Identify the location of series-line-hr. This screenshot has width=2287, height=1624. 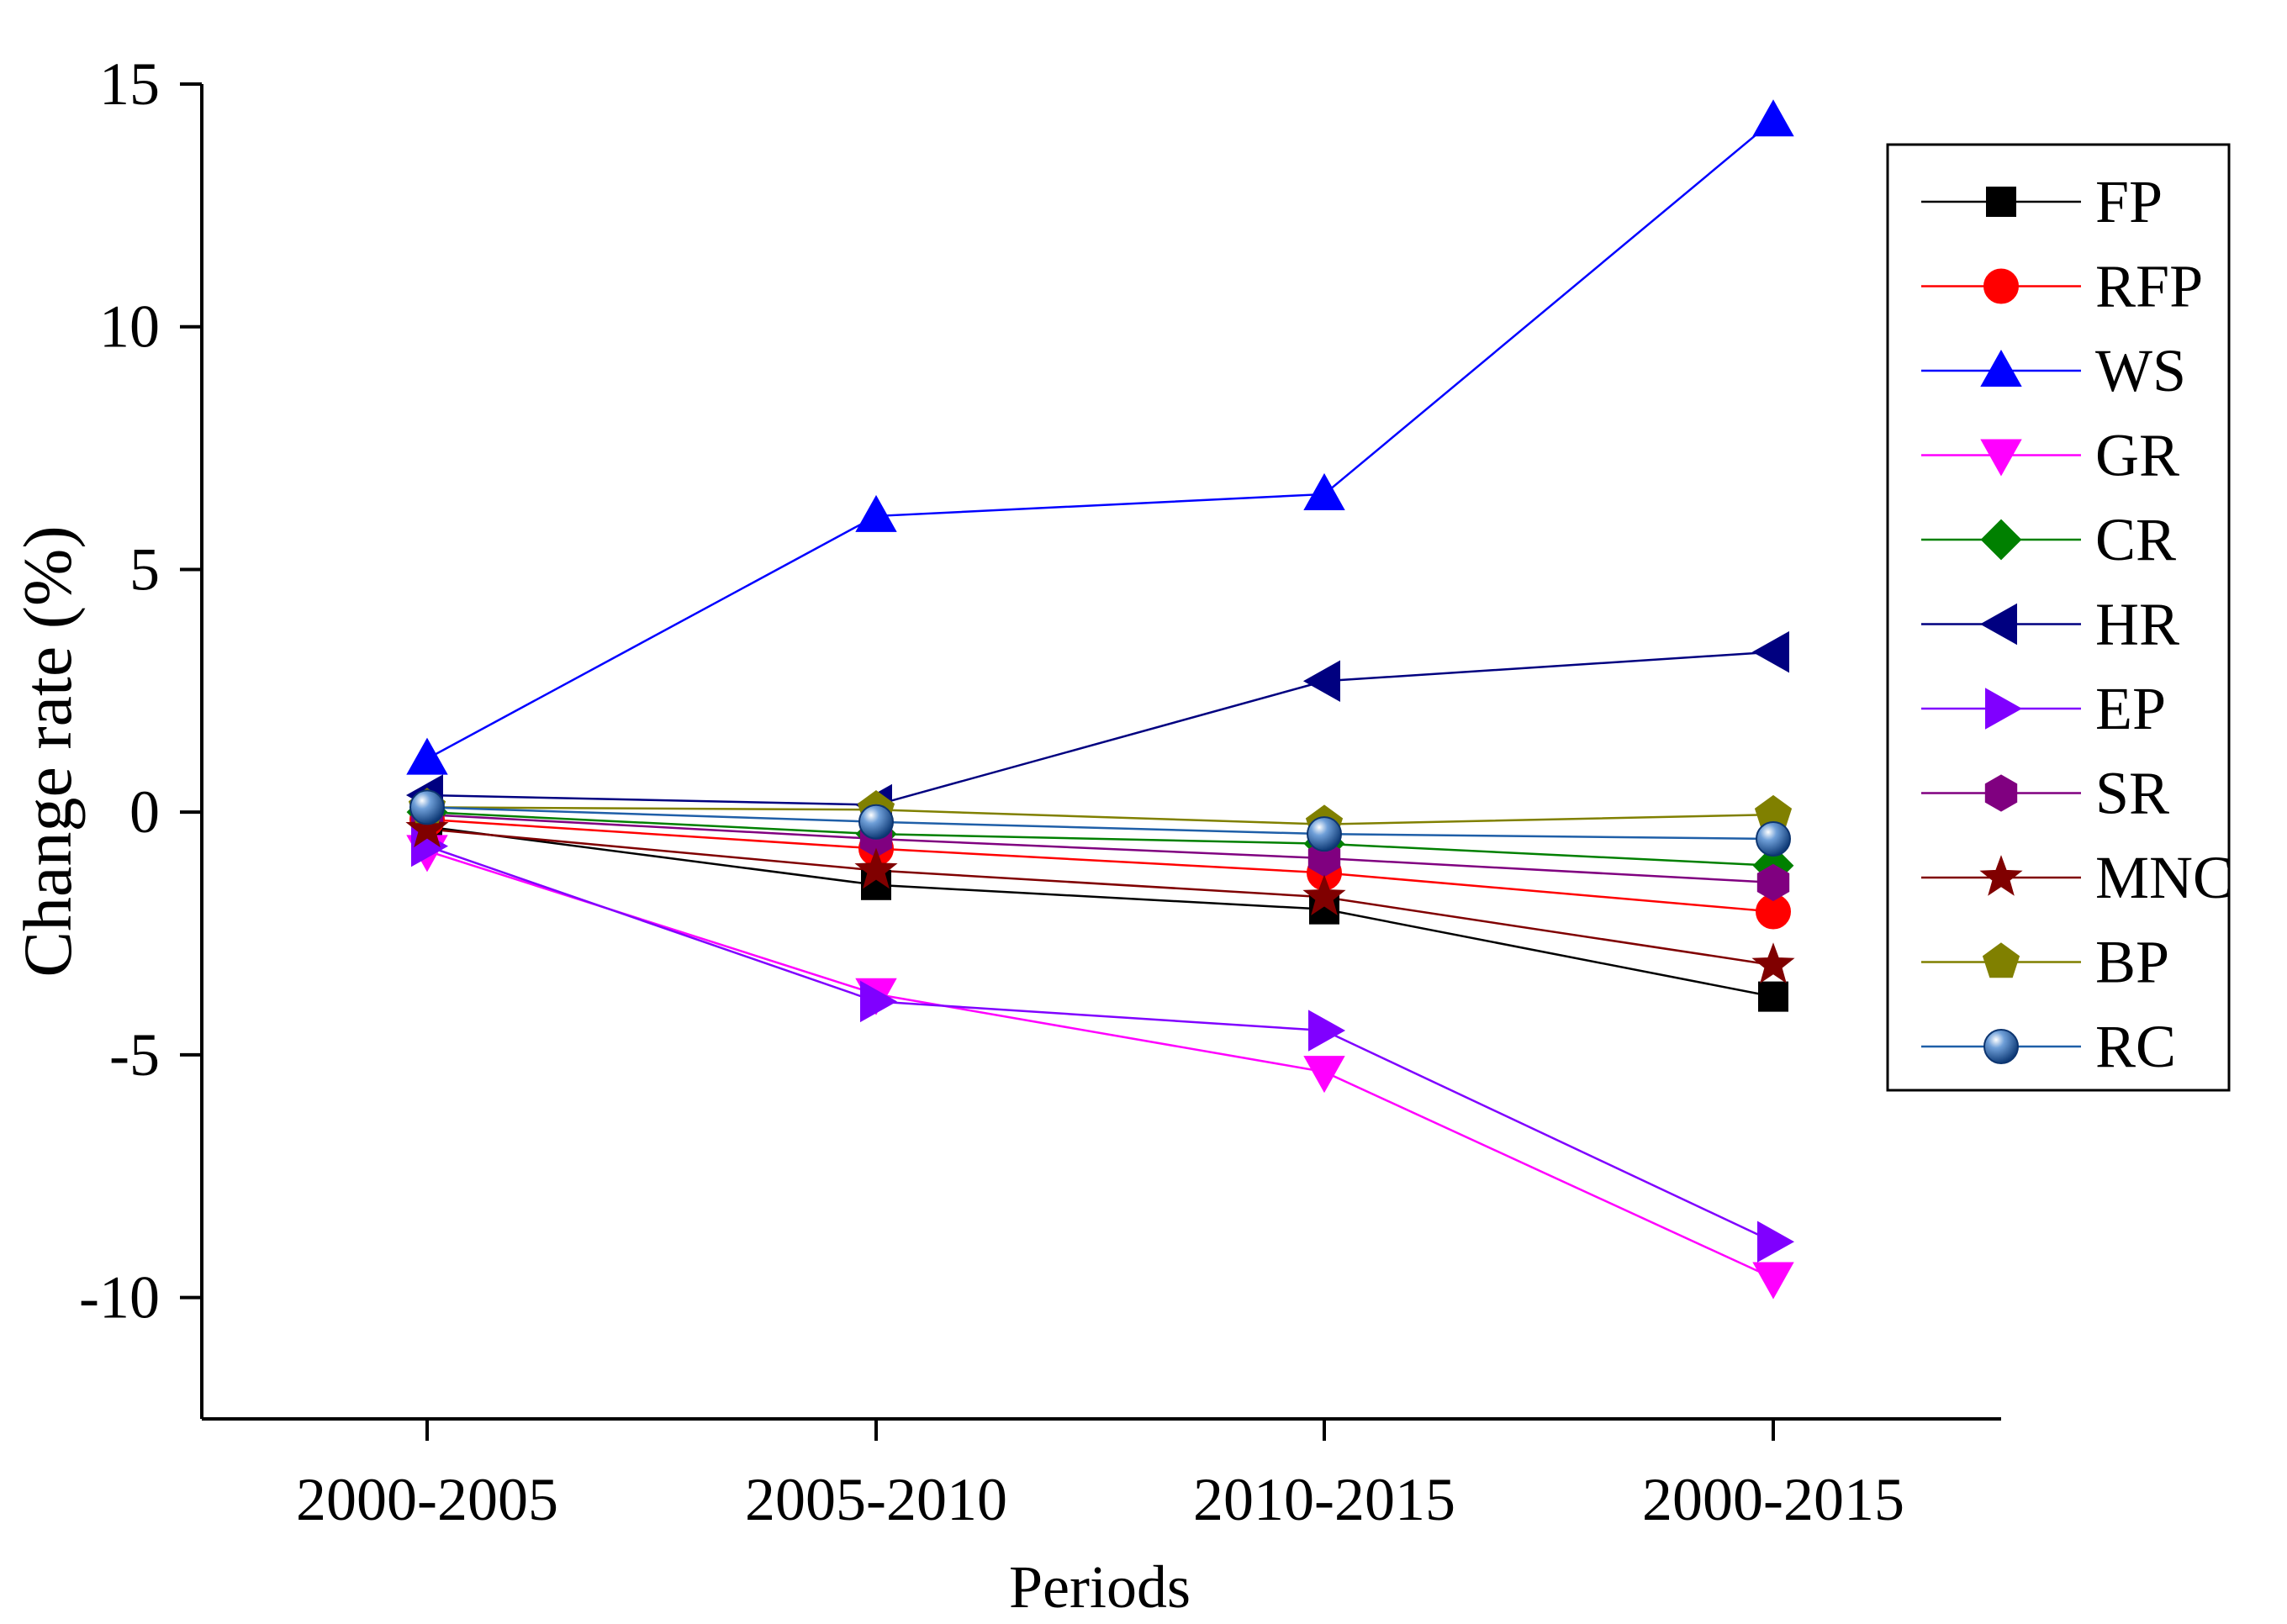
(1100, 728).